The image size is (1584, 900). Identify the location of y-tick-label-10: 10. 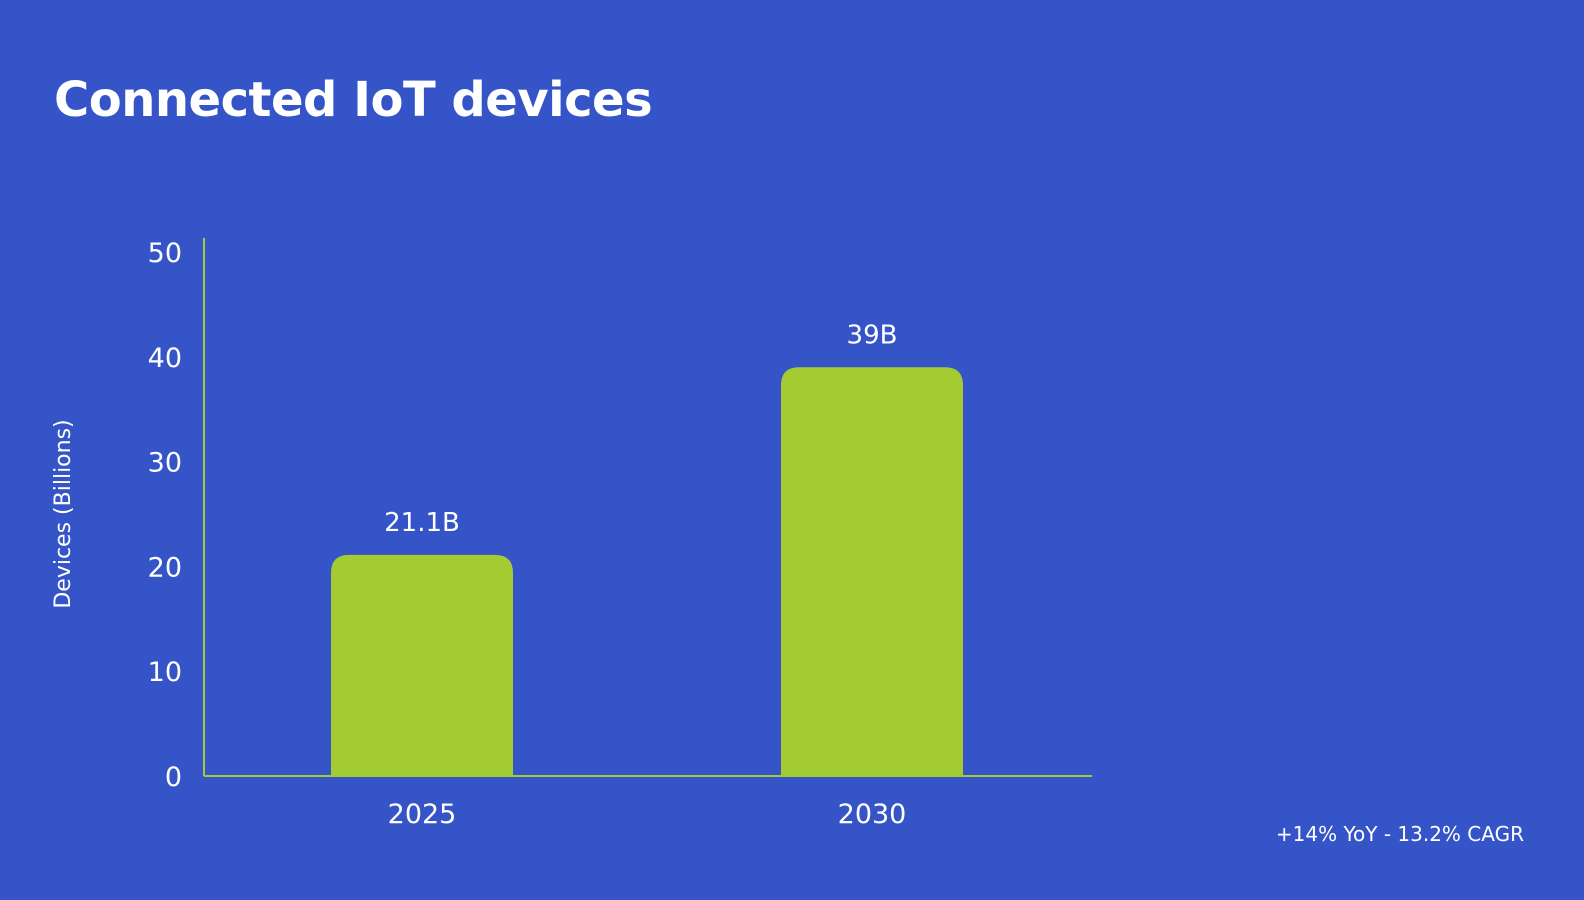
(165, 672).